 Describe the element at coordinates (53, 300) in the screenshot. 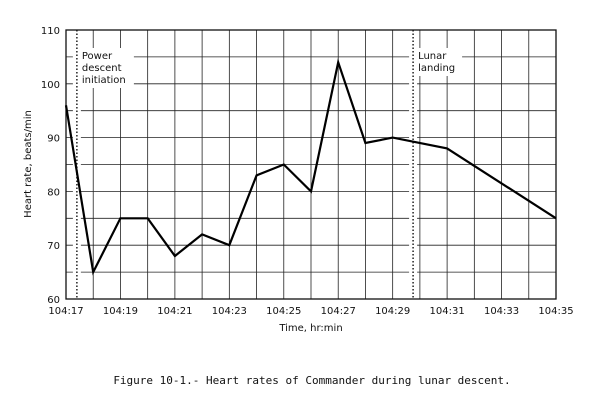

I see `y-tick-label: 60` at that location.